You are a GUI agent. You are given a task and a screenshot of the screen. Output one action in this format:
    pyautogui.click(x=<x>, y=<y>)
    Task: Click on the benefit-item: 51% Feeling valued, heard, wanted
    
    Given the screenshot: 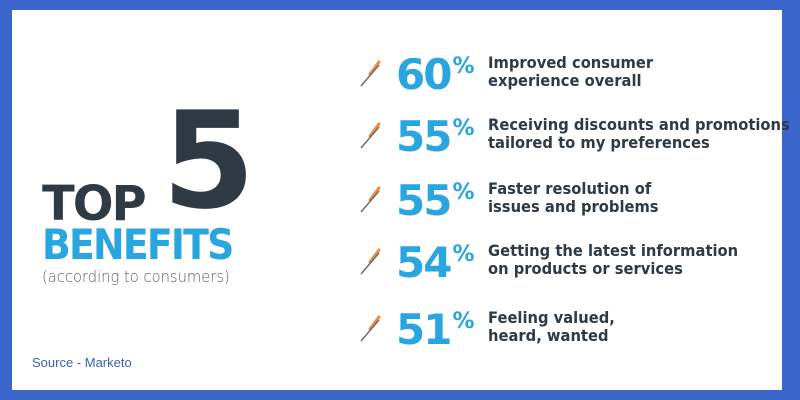 What is the action you would take?
    pyautogui.click(x=568, y=334)
    